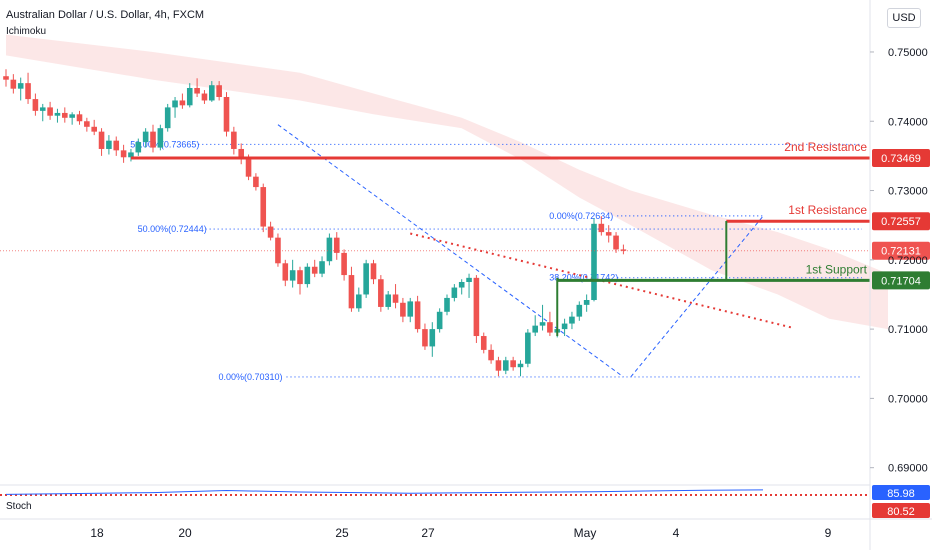  Describe the element at coordinates (827, 210) in the screenshot. I see `level-name: 1st Resistance` at that location.